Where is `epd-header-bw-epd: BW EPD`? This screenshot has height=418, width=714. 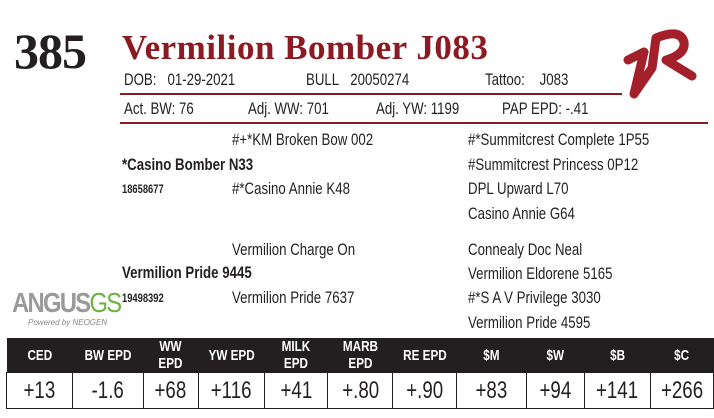 epd-header-bw-epd: BW EPD is located at coordinates (108, 355).